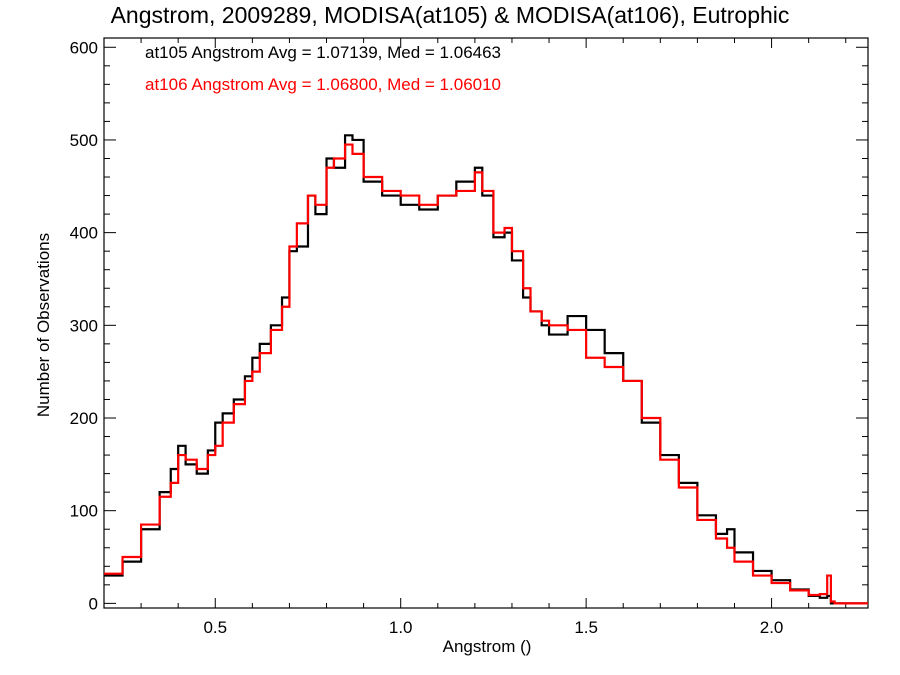  What do you see at coordinates (487, 646) in the screenshot?
I see `x-axis-label: Angstrom ()` at bounding box center [487, 646].